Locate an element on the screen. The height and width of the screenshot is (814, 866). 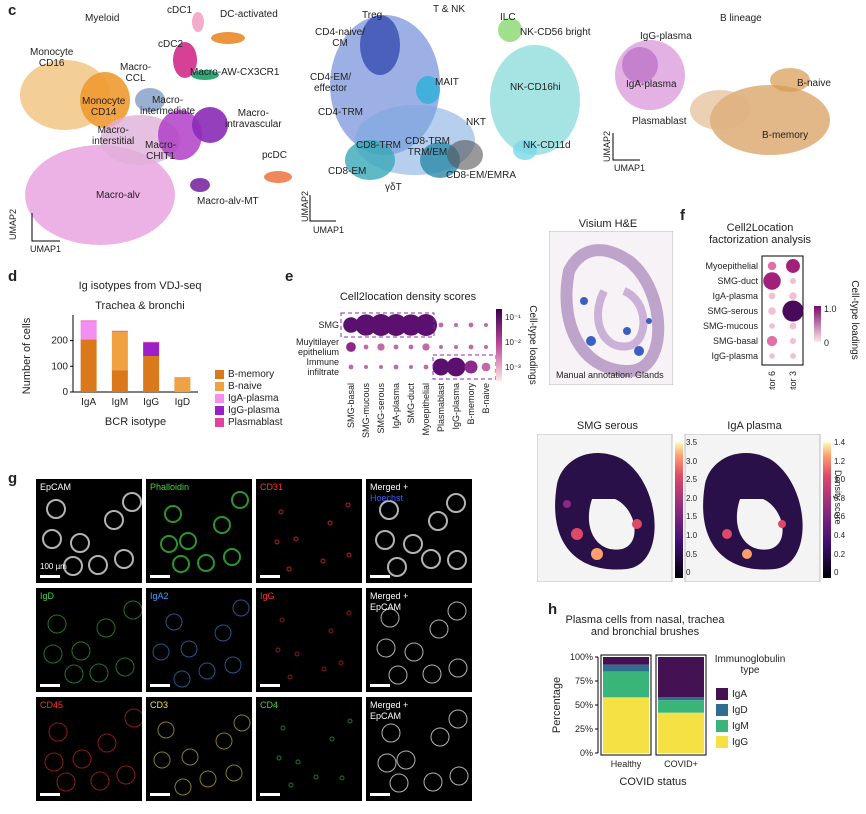
tnk-cluster-label: NK-CD16hi is located at coordinates (535, 87).